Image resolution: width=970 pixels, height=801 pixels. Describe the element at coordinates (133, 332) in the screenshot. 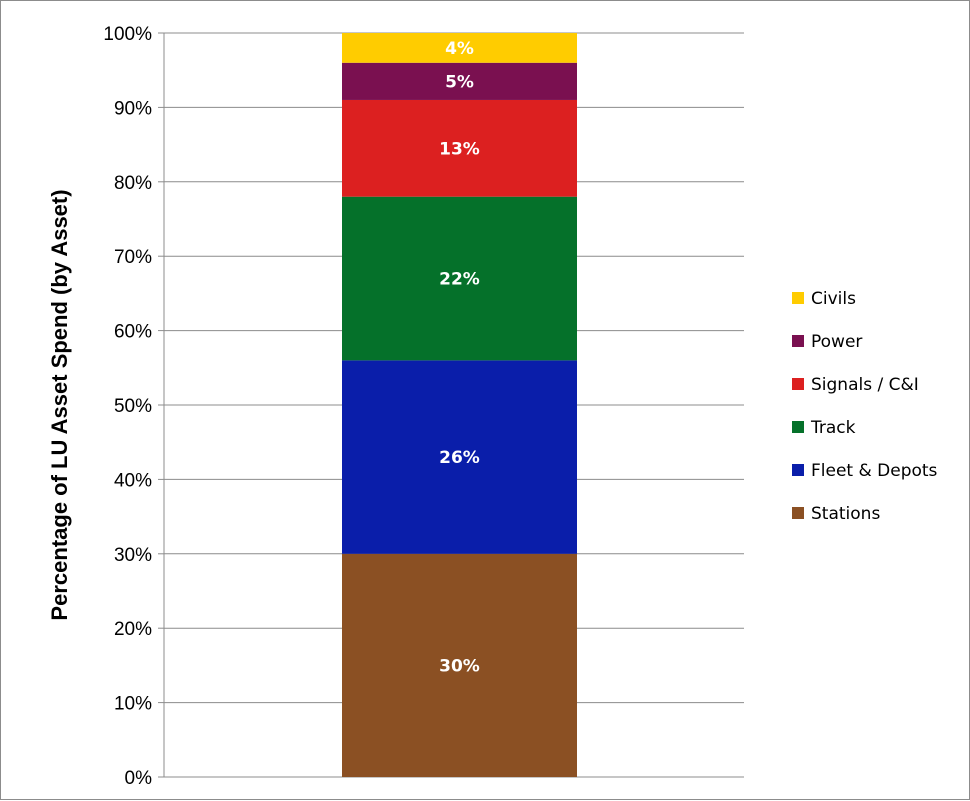

I see `y-tick-label: 60%` at that location.